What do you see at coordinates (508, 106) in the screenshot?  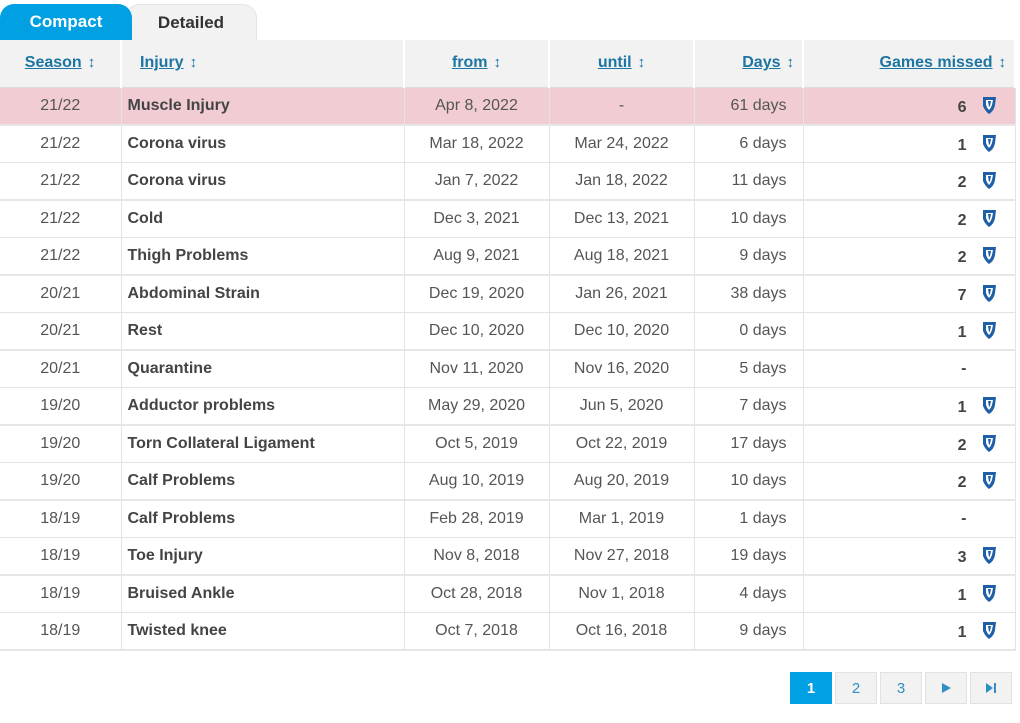 I see `table-row: 21/22 Muscle Injury Apr 8, 2022-61 days 6` at bounding box center [508, 106].